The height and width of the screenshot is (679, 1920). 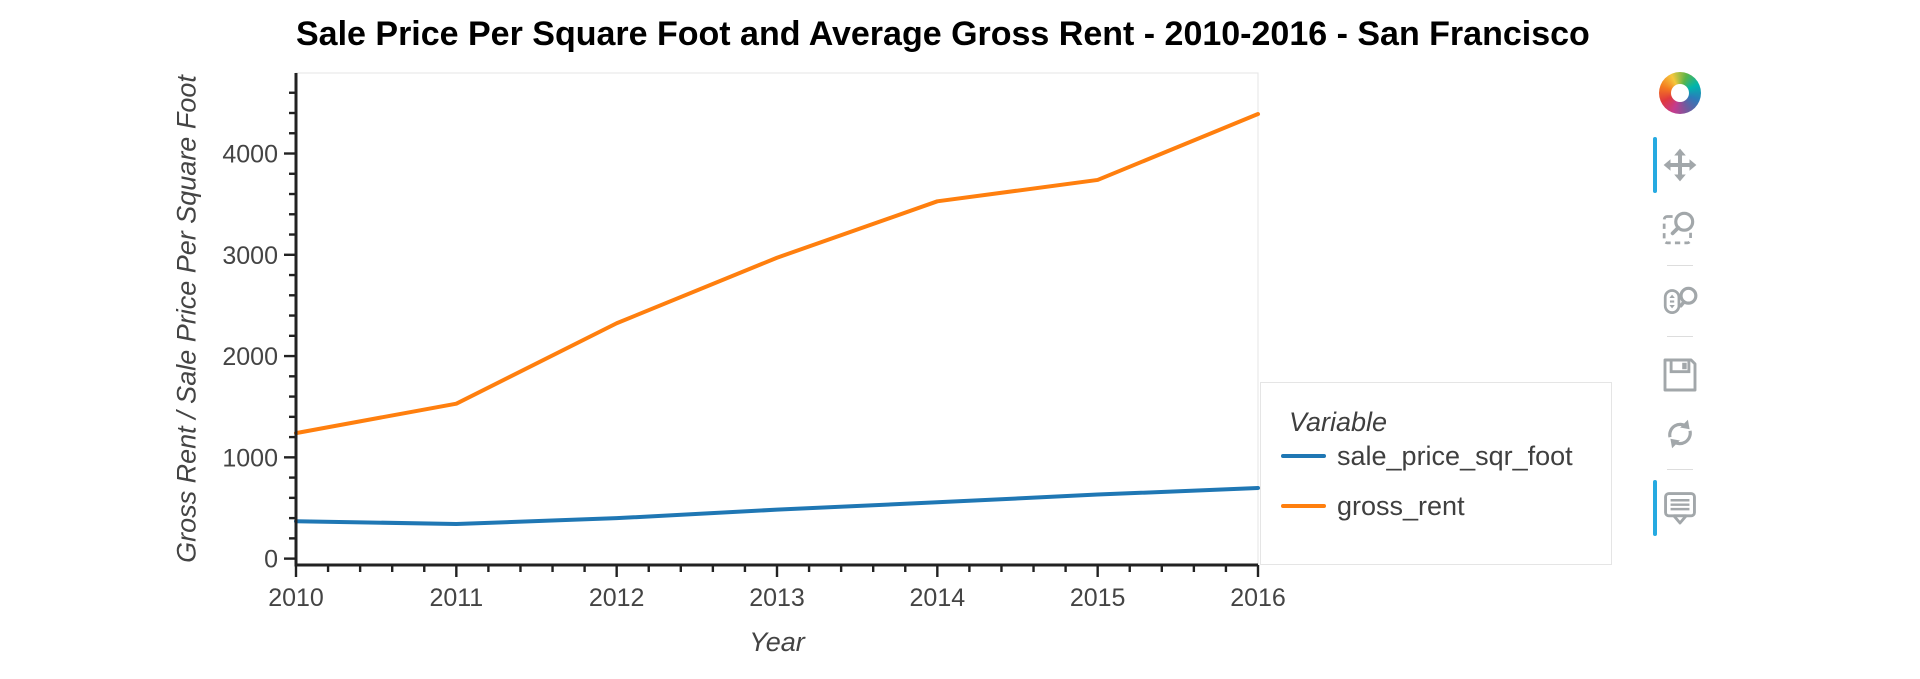 What do you see at coordinates (1401, 505) in the screenshot?
I see `legend-label-gross-rent: gross_rent` at bounding box center [1401, 505].